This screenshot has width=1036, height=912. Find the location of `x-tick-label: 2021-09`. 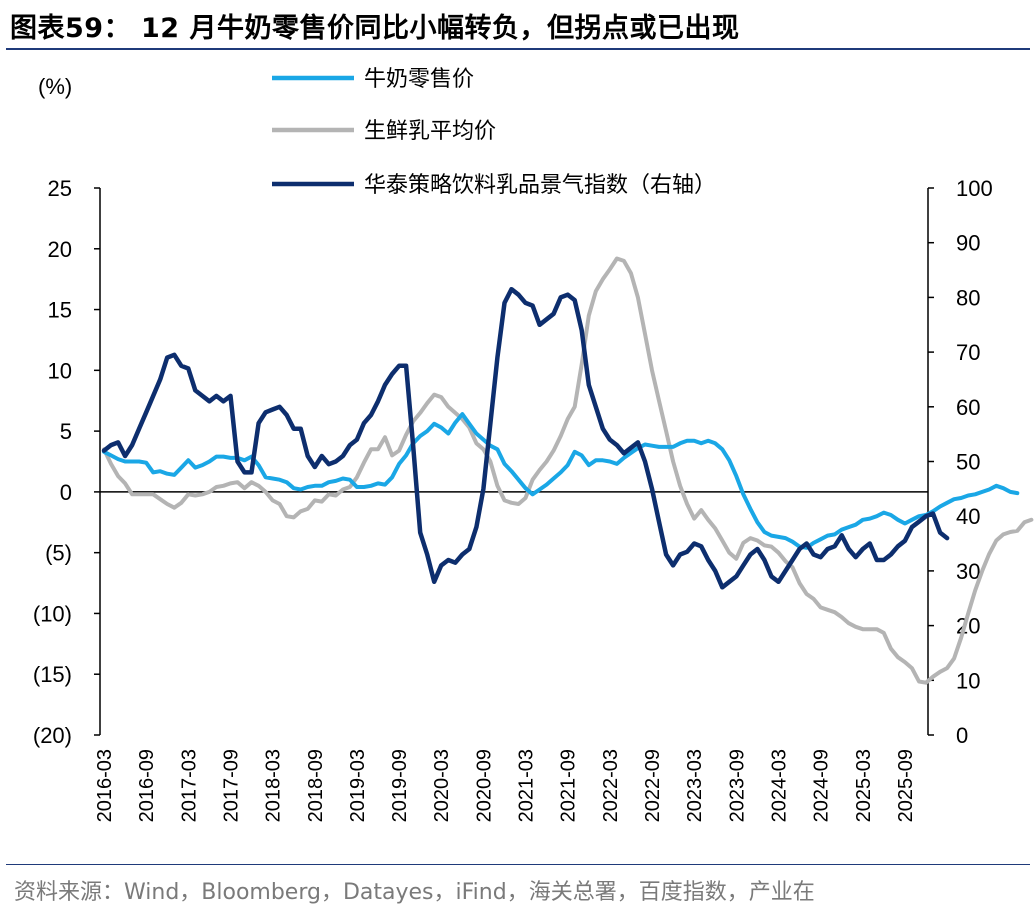

x-tick-label: 2021-09 is located at coordinates (569, 785).